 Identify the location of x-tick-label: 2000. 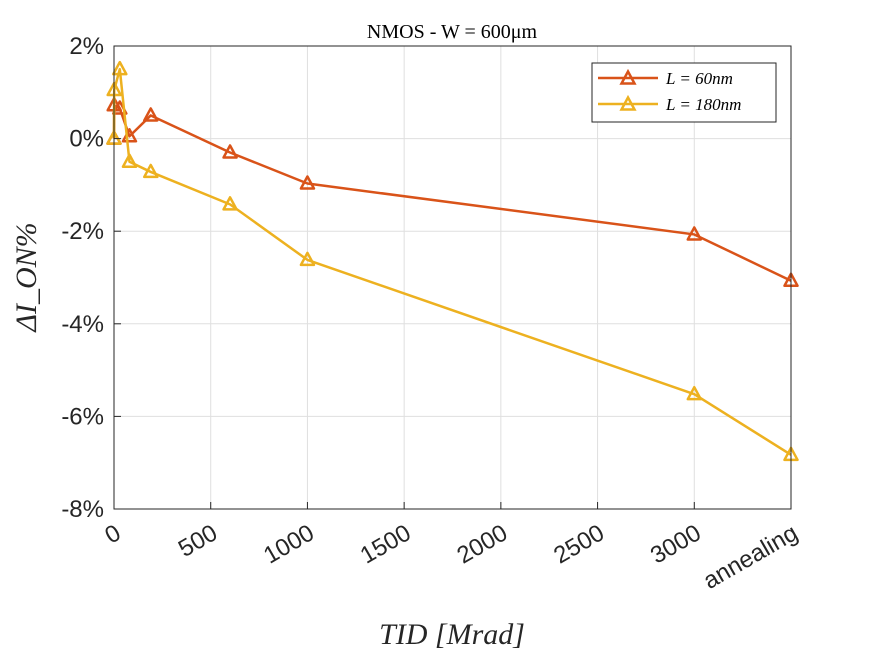
(483, 544).